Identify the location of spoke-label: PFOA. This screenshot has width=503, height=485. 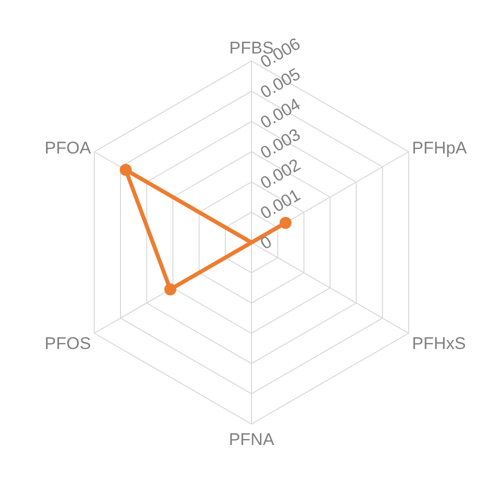
(68, 148).